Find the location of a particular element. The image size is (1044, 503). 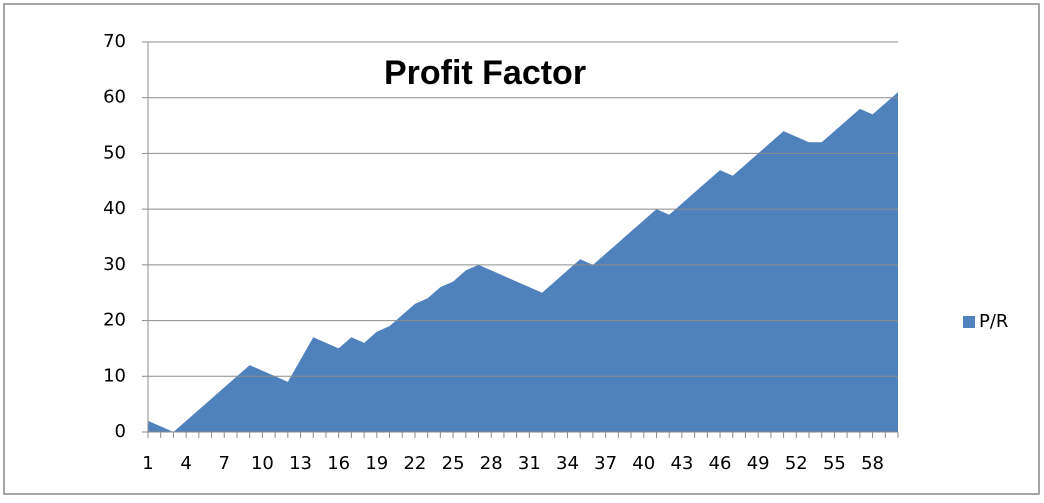

x-tick-label: 1 is located at coordinates (147, 463).